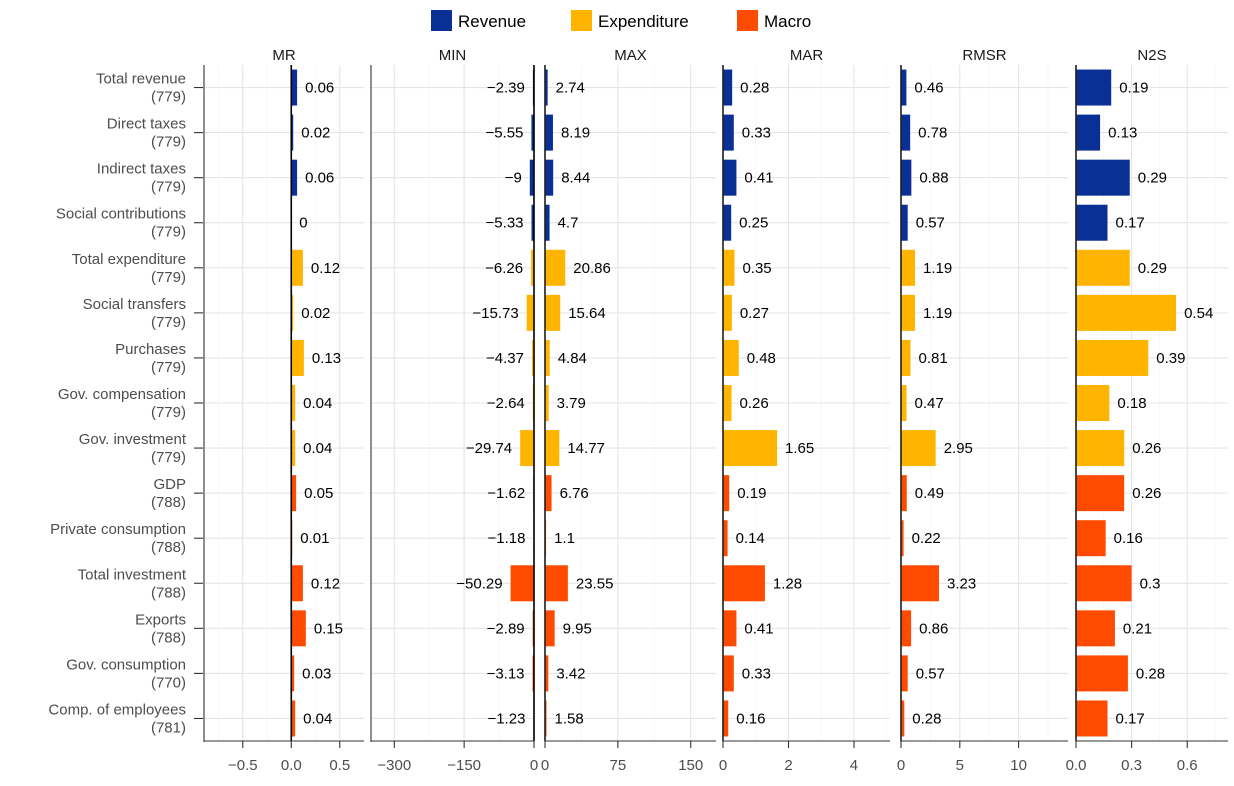 The height and width of the screenshot is (786, 1234). What do you see at coordinates (506, 493) in the screenshot?
I see `value-label-min-9: −1.62` at bounding box center [506, 493].